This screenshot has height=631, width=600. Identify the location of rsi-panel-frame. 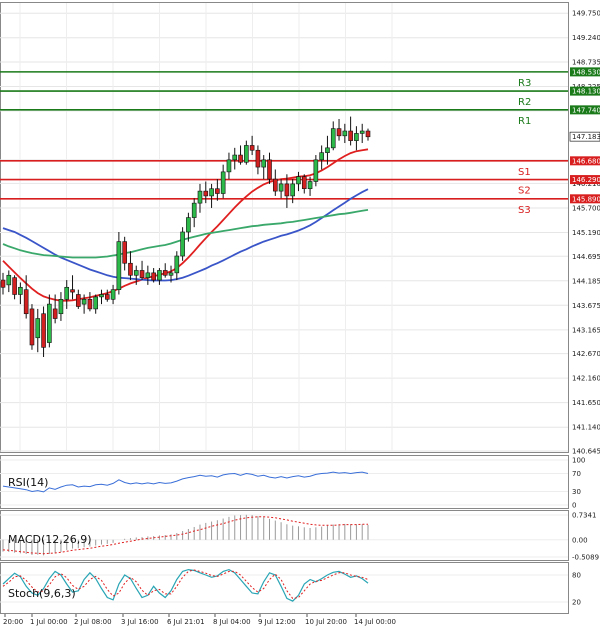
(284, 482).